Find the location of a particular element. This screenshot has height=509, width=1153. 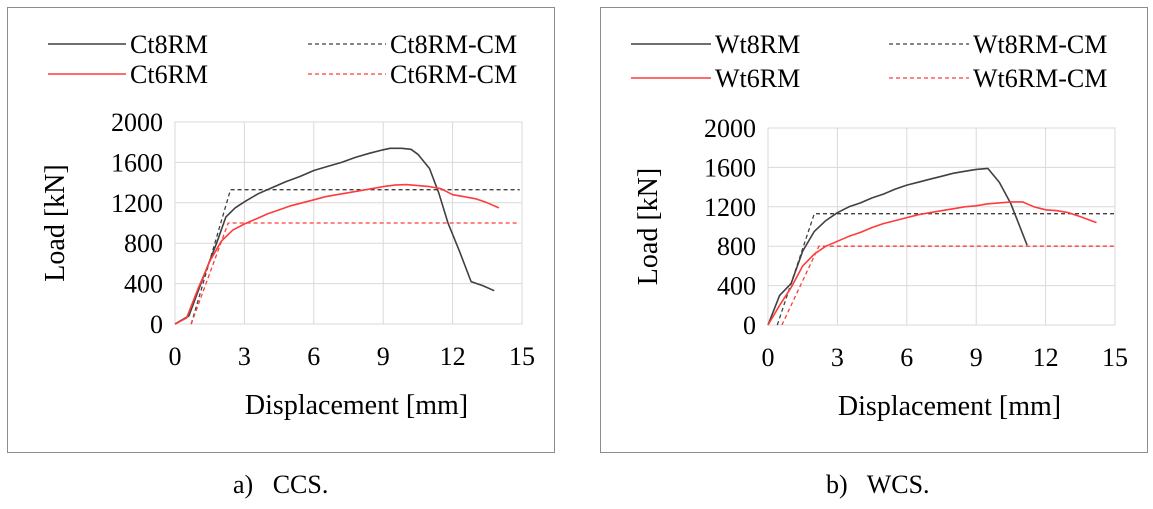

series-line-ct6rm is located at coordinates (337, 254).